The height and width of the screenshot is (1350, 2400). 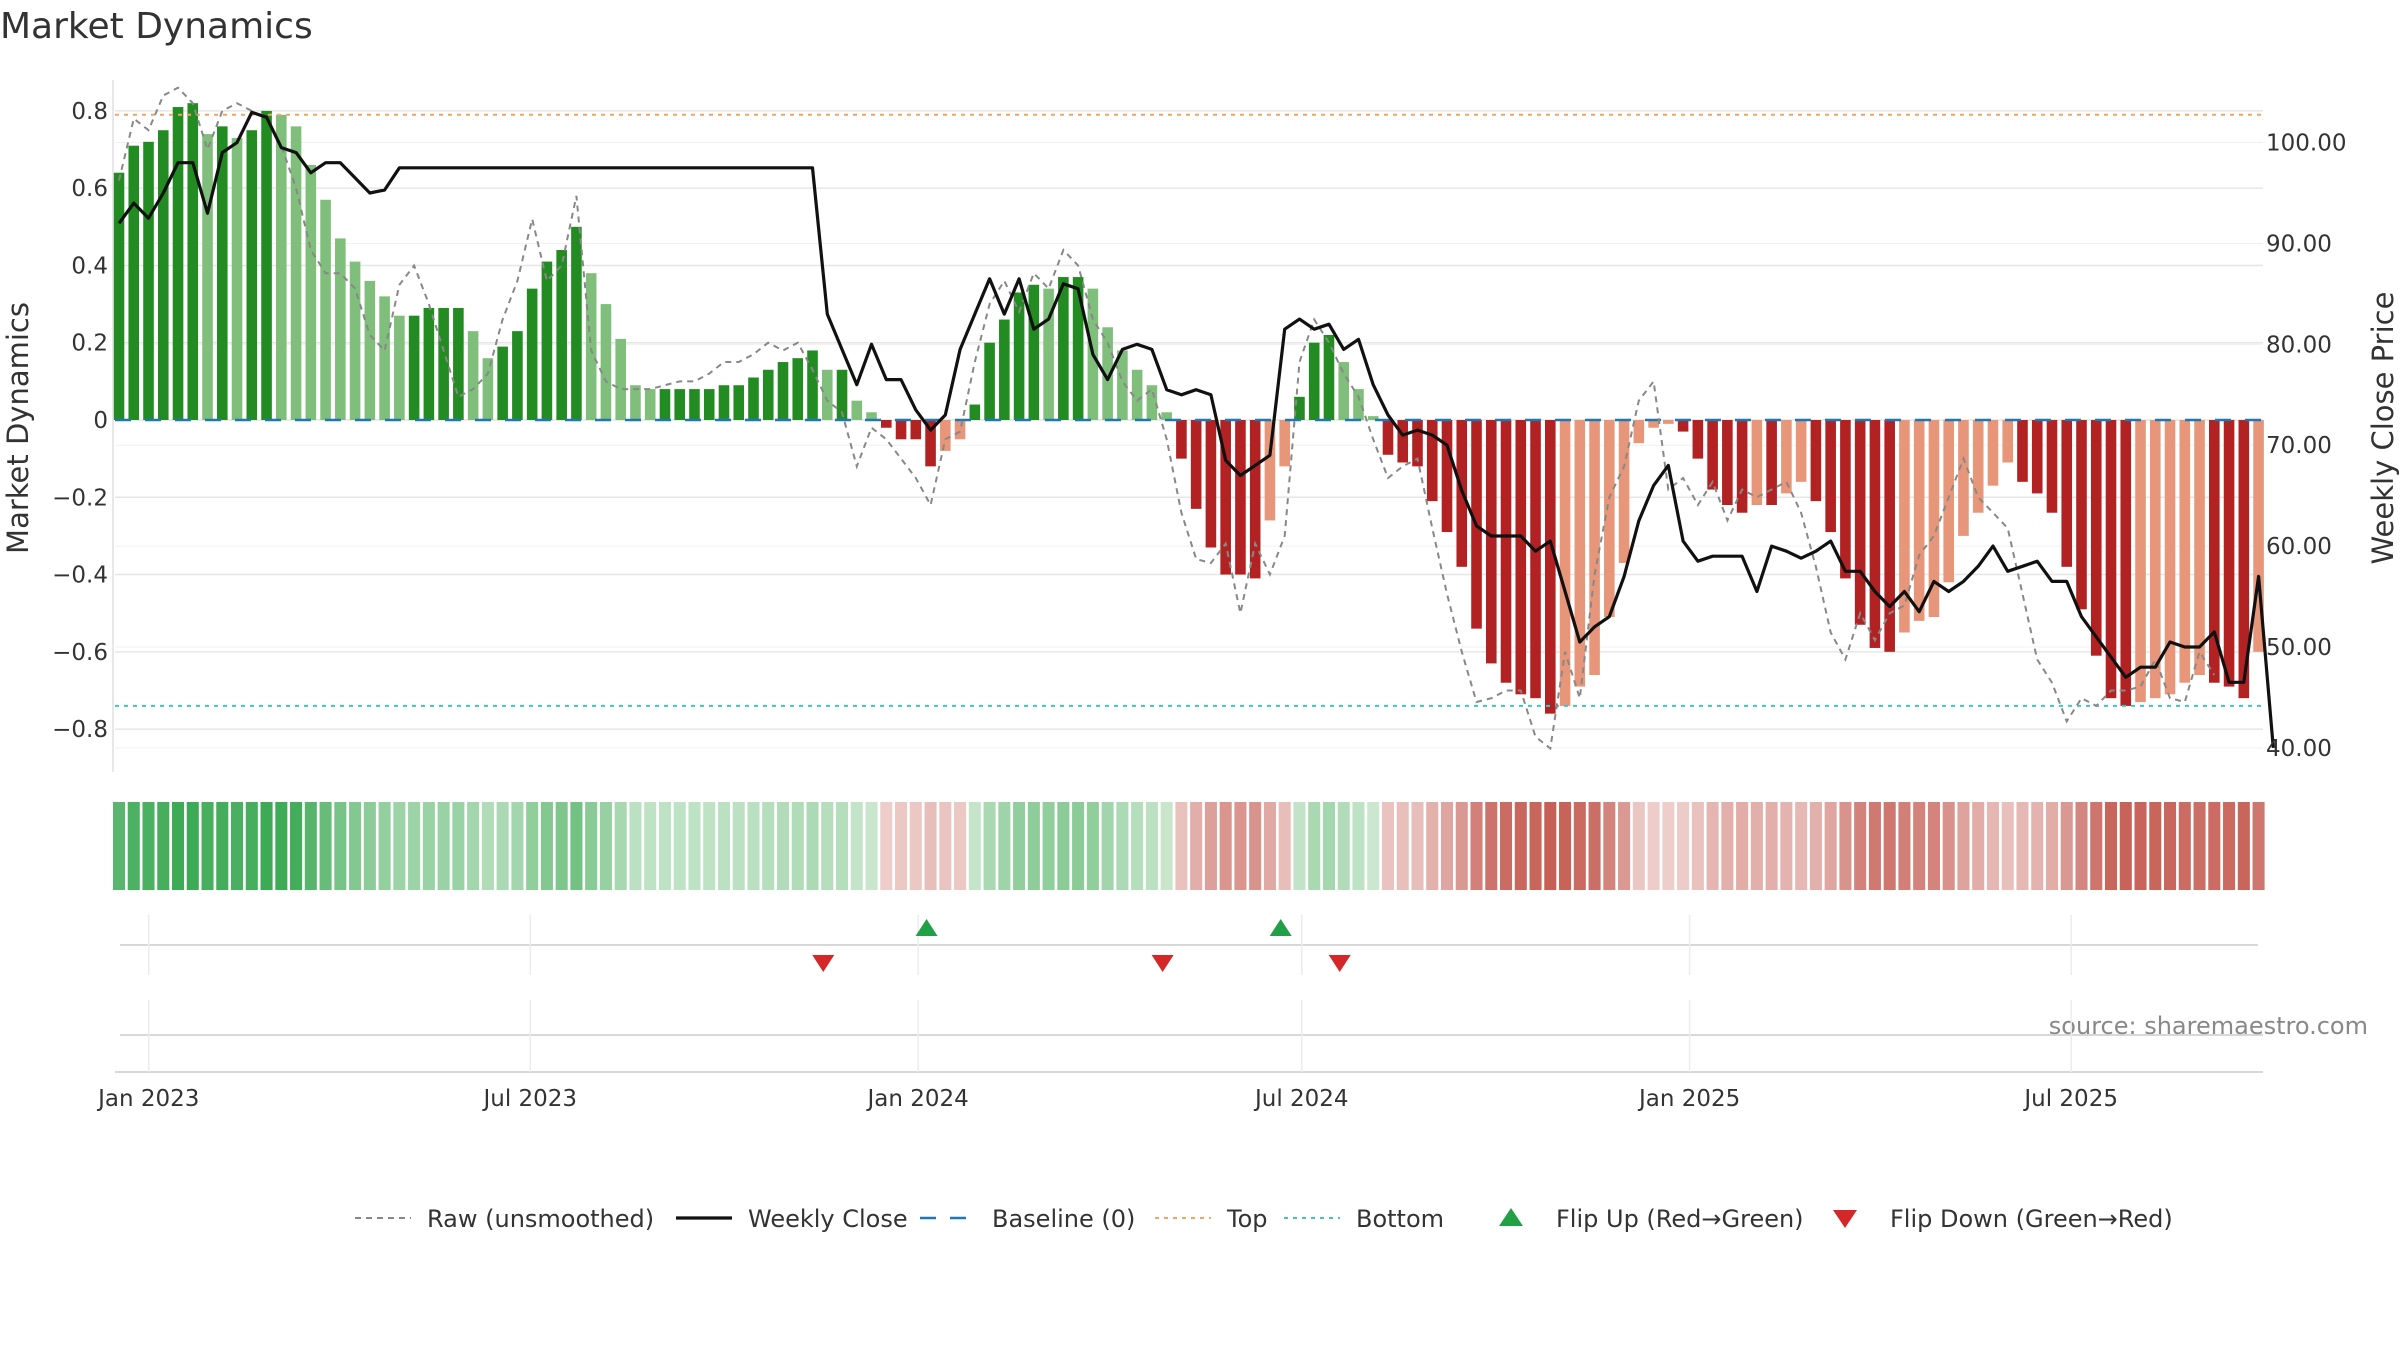 I want to click on y-left-tick-label: 0.8, so click(x=89, y=112).